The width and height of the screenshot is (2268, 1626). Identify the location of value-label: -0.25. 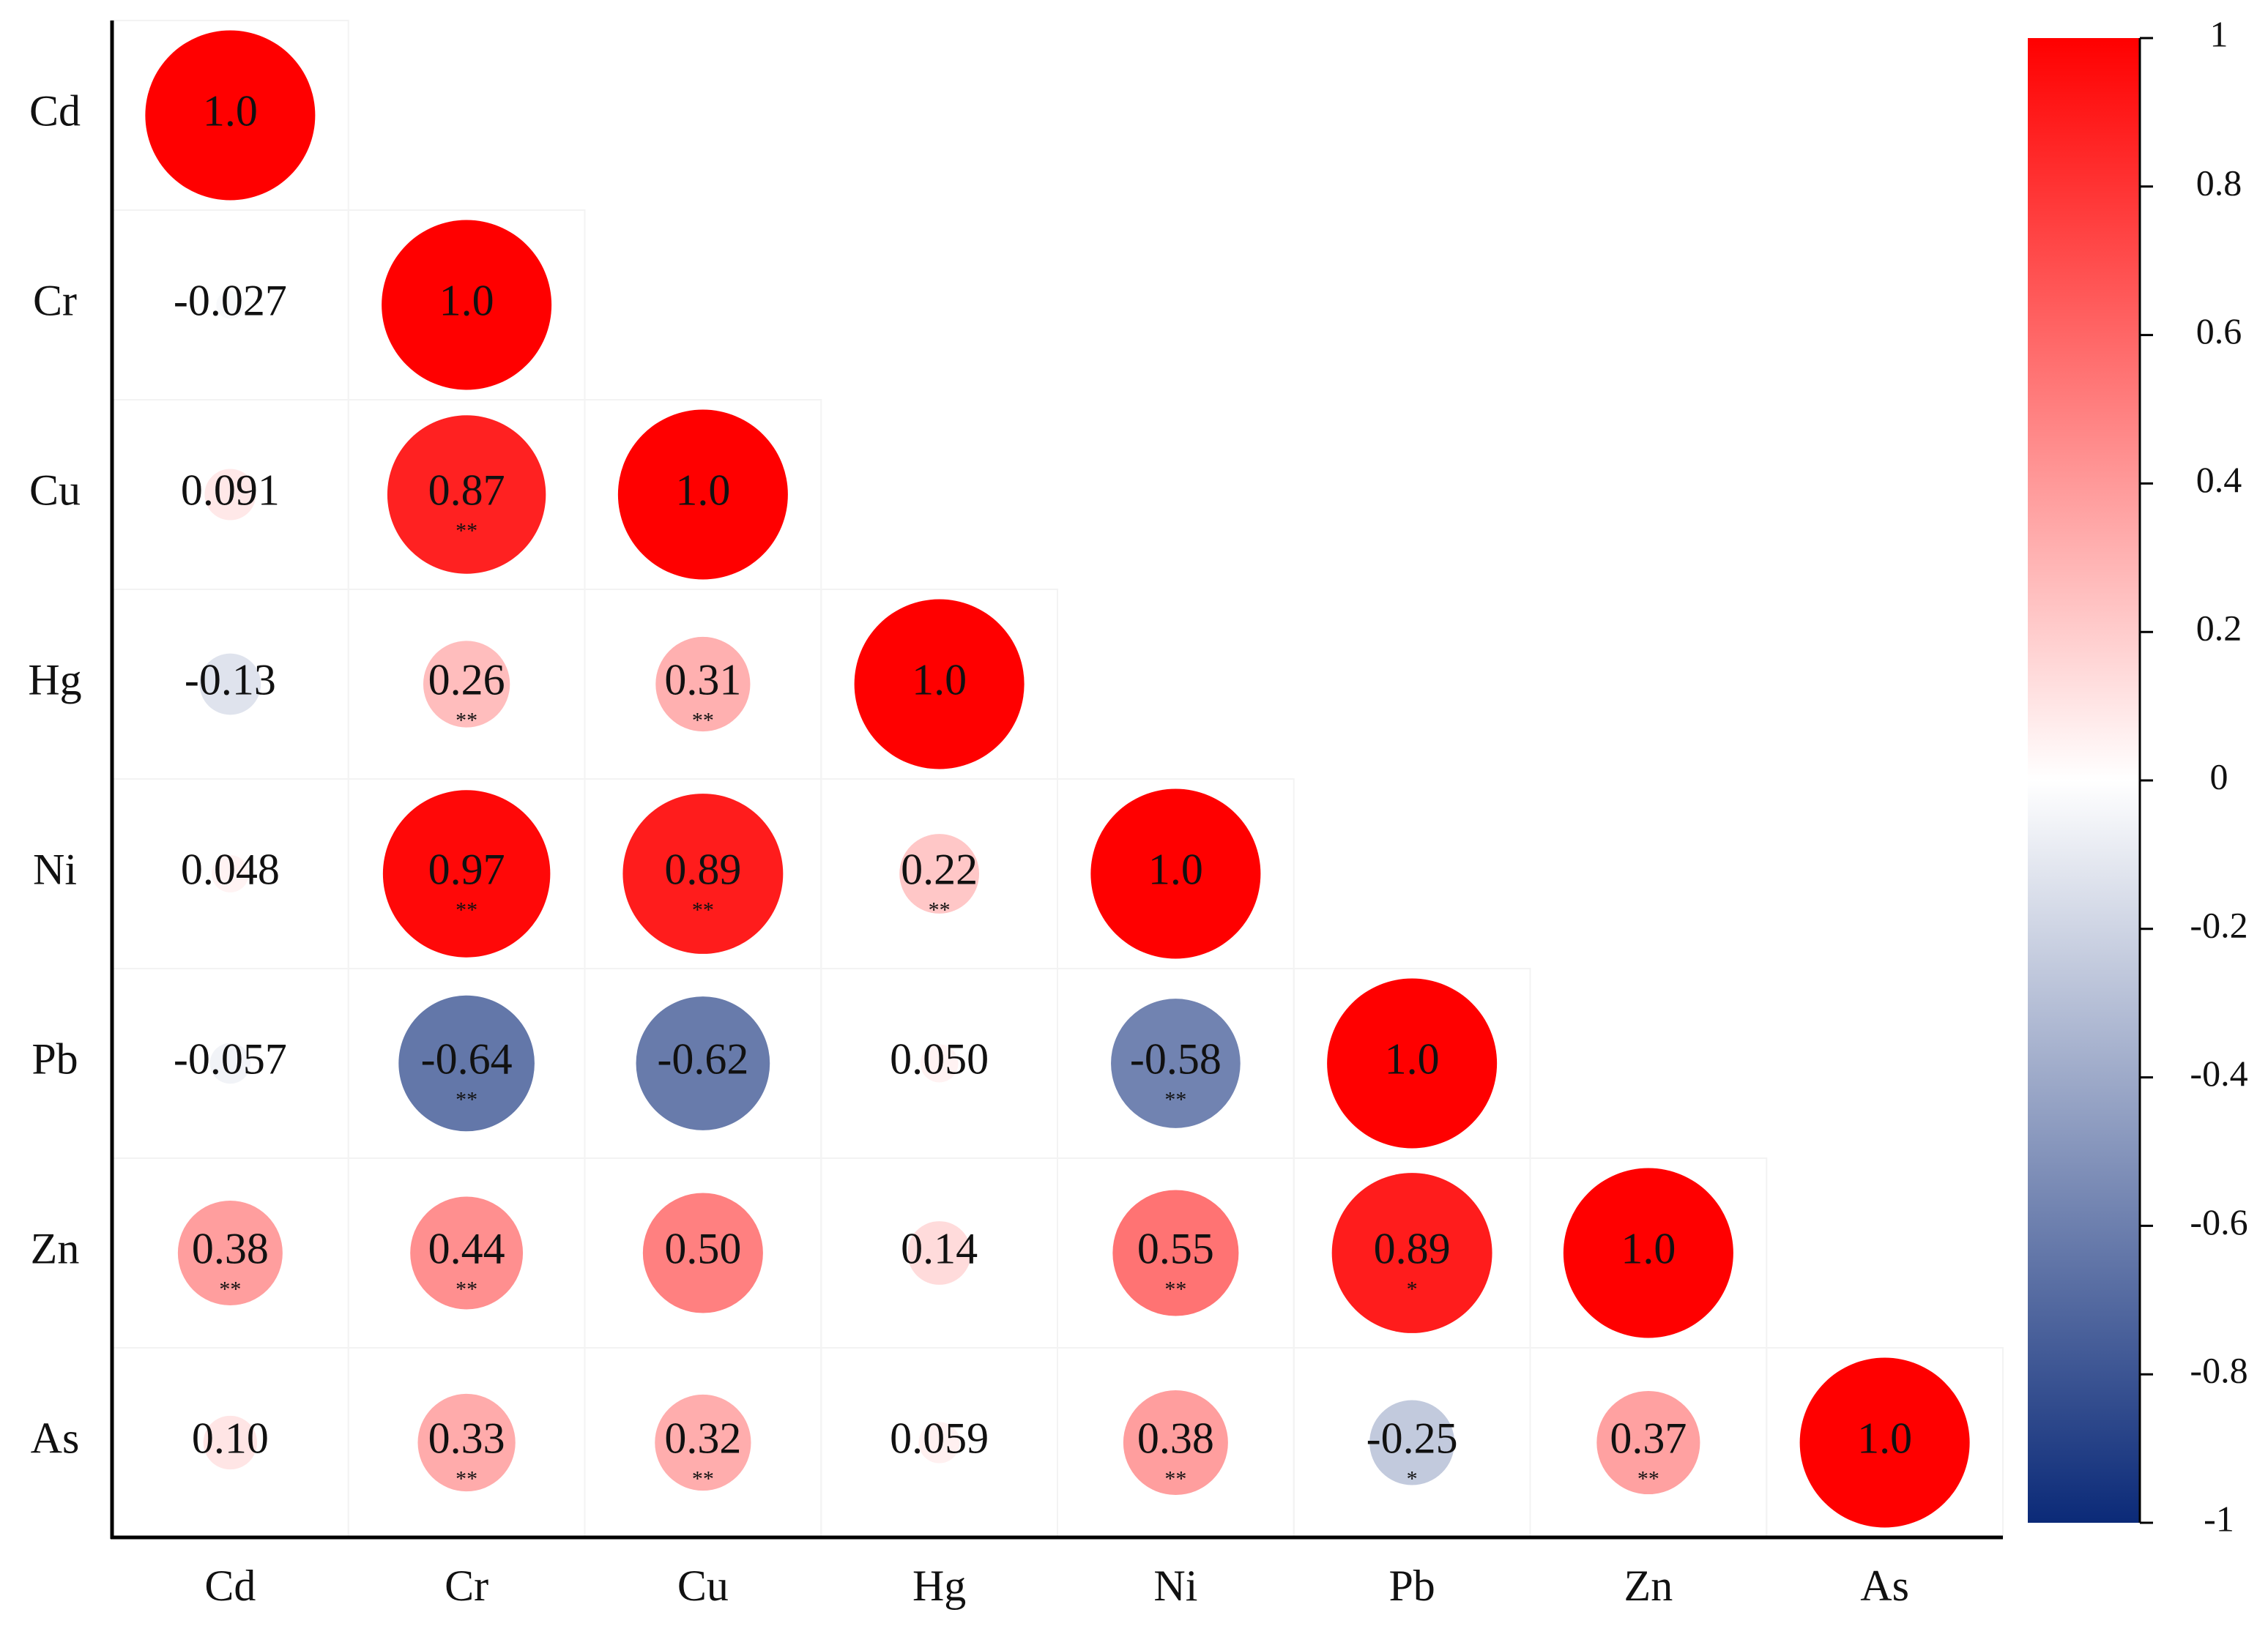
(1412, 1438).